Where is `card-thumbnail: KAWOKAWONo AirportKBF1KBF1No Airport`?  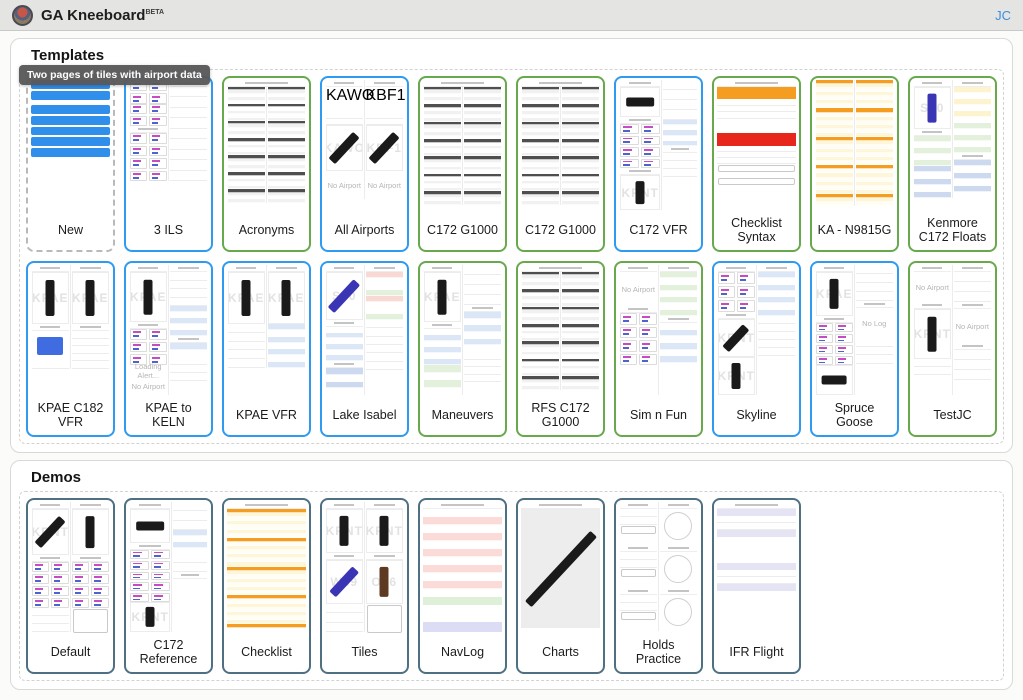 card-thumbnail: KAWOKAWONo AirportKBF1KBF1No Airport is located at coordinates (364, 145).